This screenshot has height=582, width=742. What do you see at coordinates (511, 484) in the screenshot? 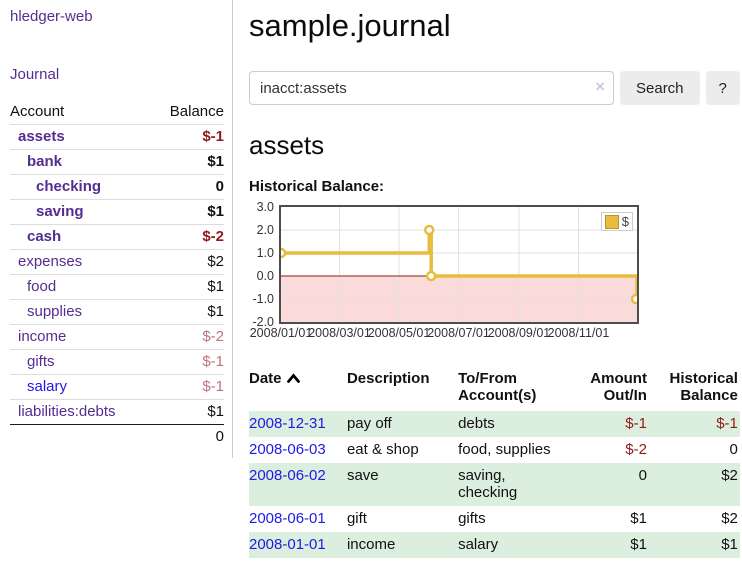
I see `register-tofrom: saving, checking` at bounding box center [511, 484].